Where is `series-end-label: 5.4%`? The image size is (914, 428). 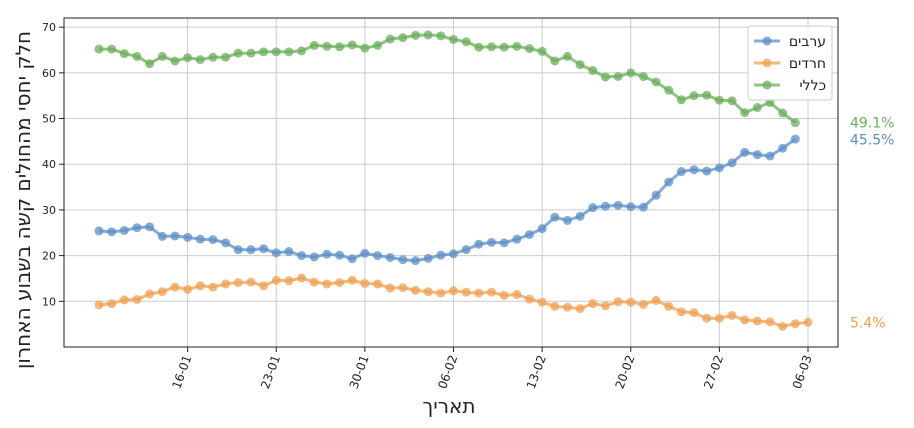
series-end-label: 5.4% is located at coordinates (868, 323).